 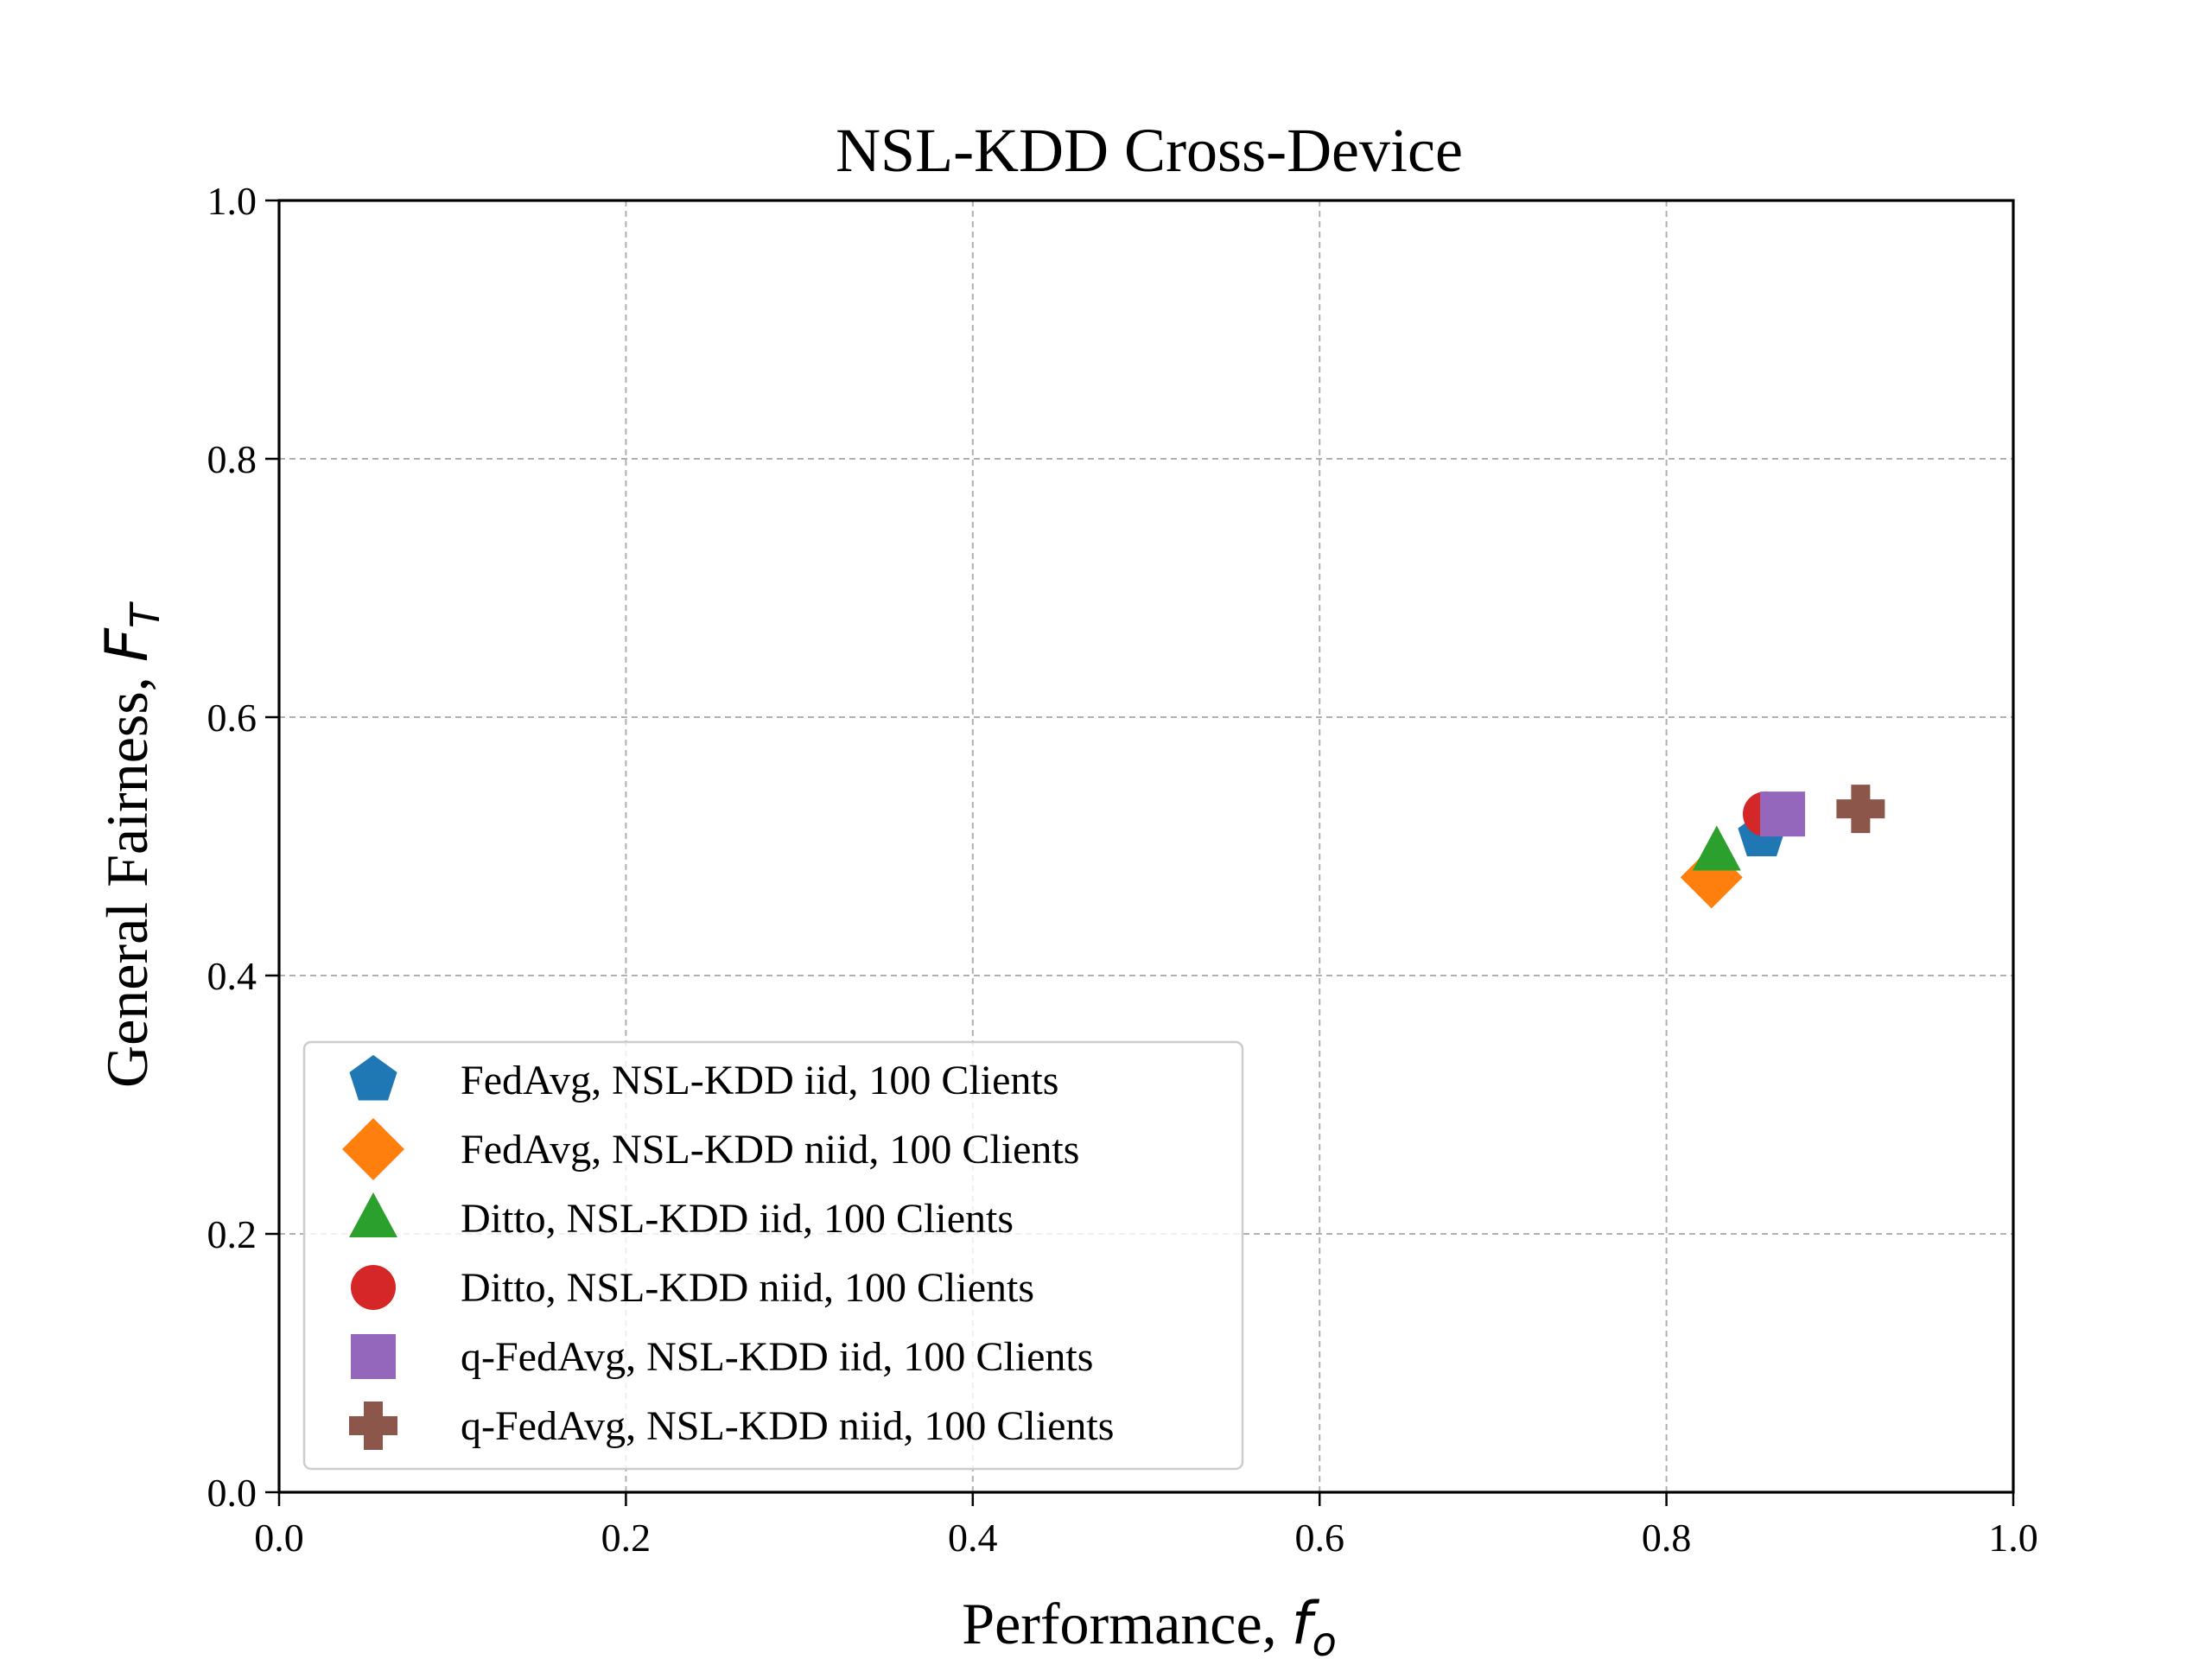 What do you see at coordinates (1149, 1624) in the screenshot?
I see `x-axis-label: Performance, fo` at bounding box center [1149, 1624].